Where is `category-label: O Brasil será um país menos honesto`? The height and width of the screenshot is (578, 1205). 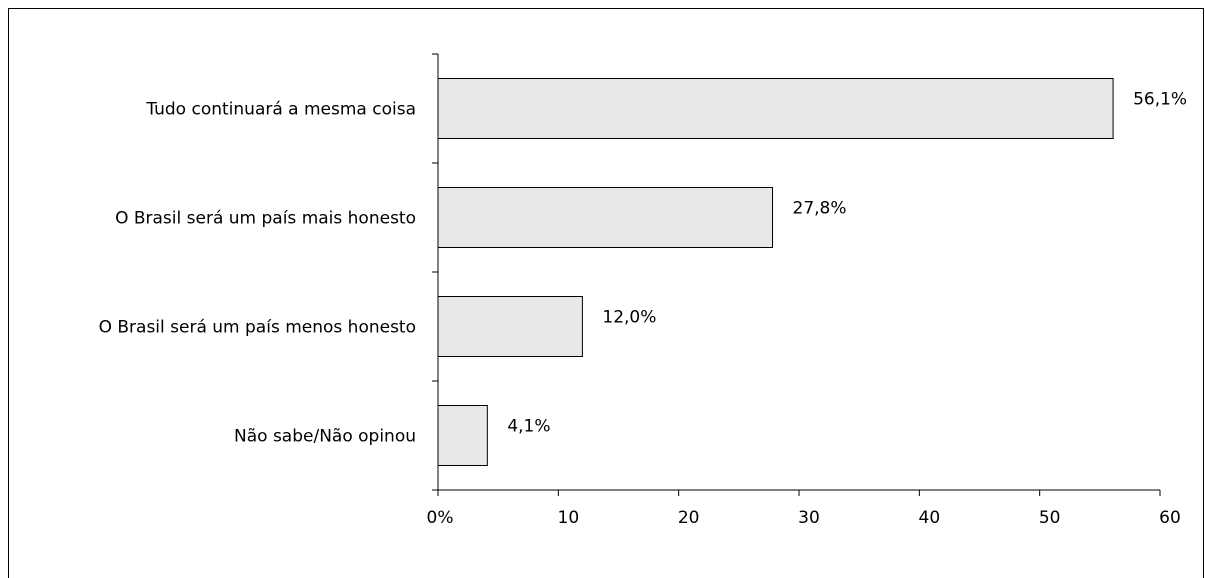
category-label: O Brasil será um país menos honesto is located at coordinates (257, 328).